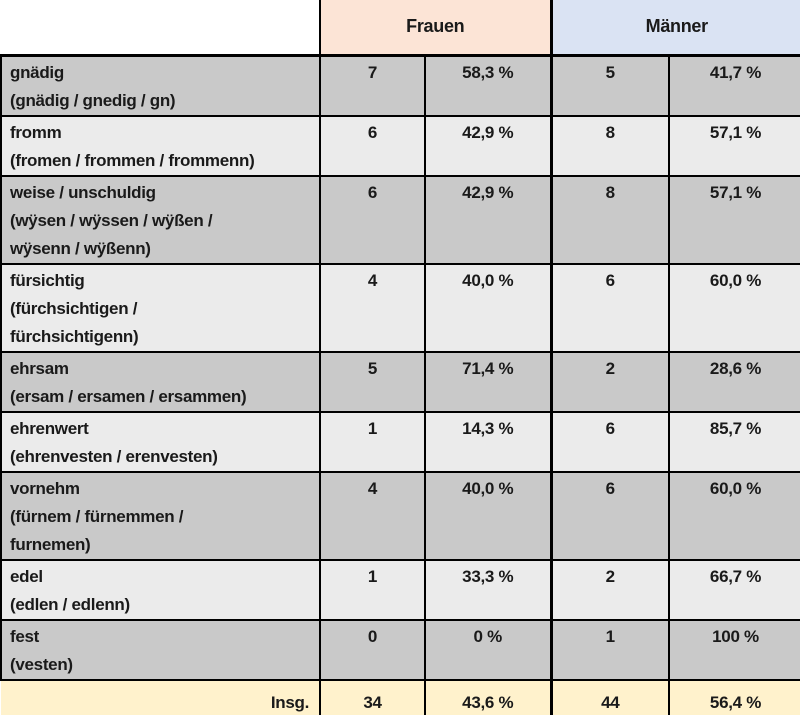 The image size is (800, 715). What do you see at coordinates (488, 696) in the screenshot?
I see `total-frauen-pct-cell: 43,6 %` at bounding box center [488, 696].